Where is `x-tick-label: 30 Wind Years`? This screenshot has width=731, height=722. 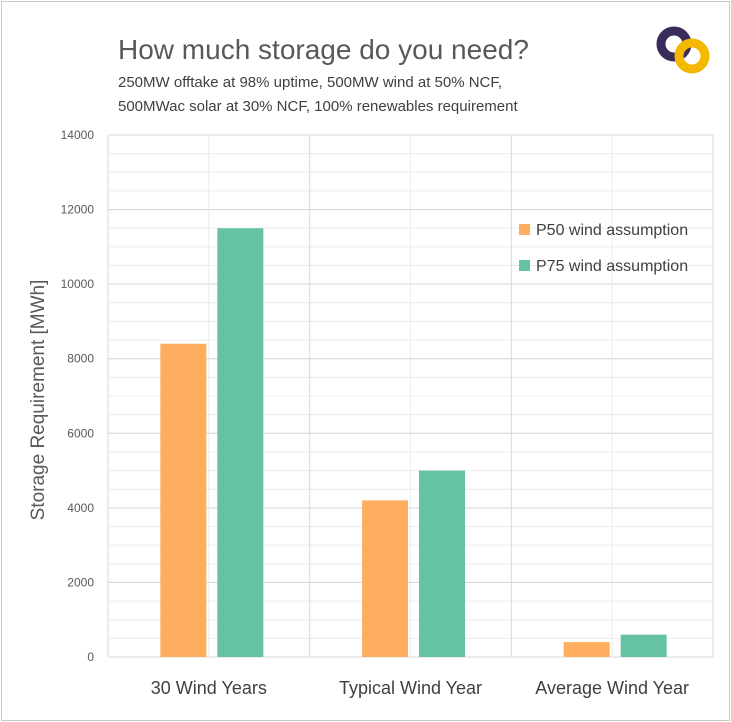 x-tick-label: 30 Wind Years is located at coordinates (209, 688).